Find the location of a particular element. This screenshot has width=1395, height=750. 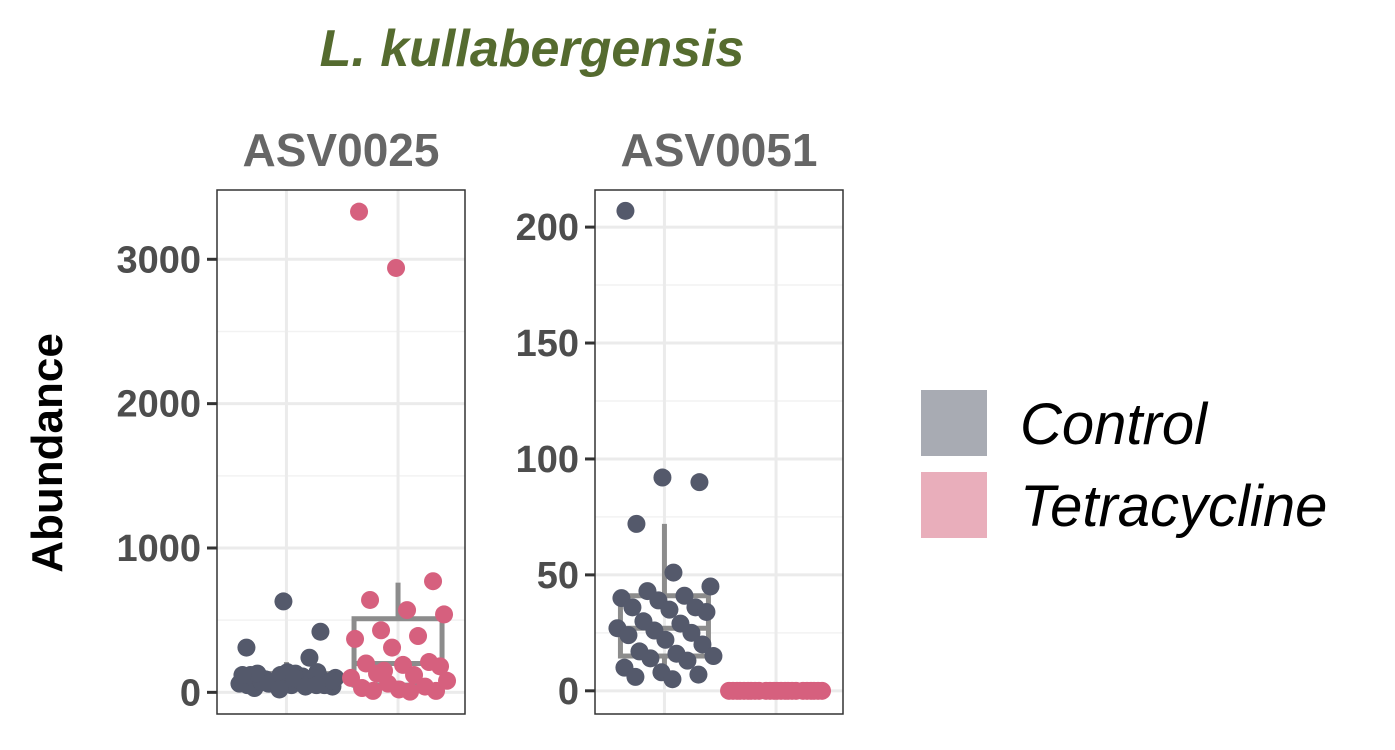

facet-label: ASV0025 is located at coordinates (341, 150).